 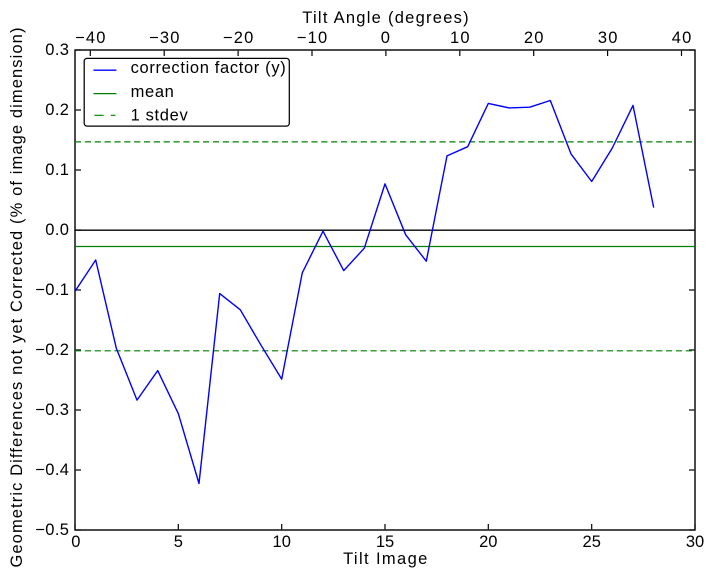 I want to click on svg-text: correction factor (y), so click(x=209, y=68).